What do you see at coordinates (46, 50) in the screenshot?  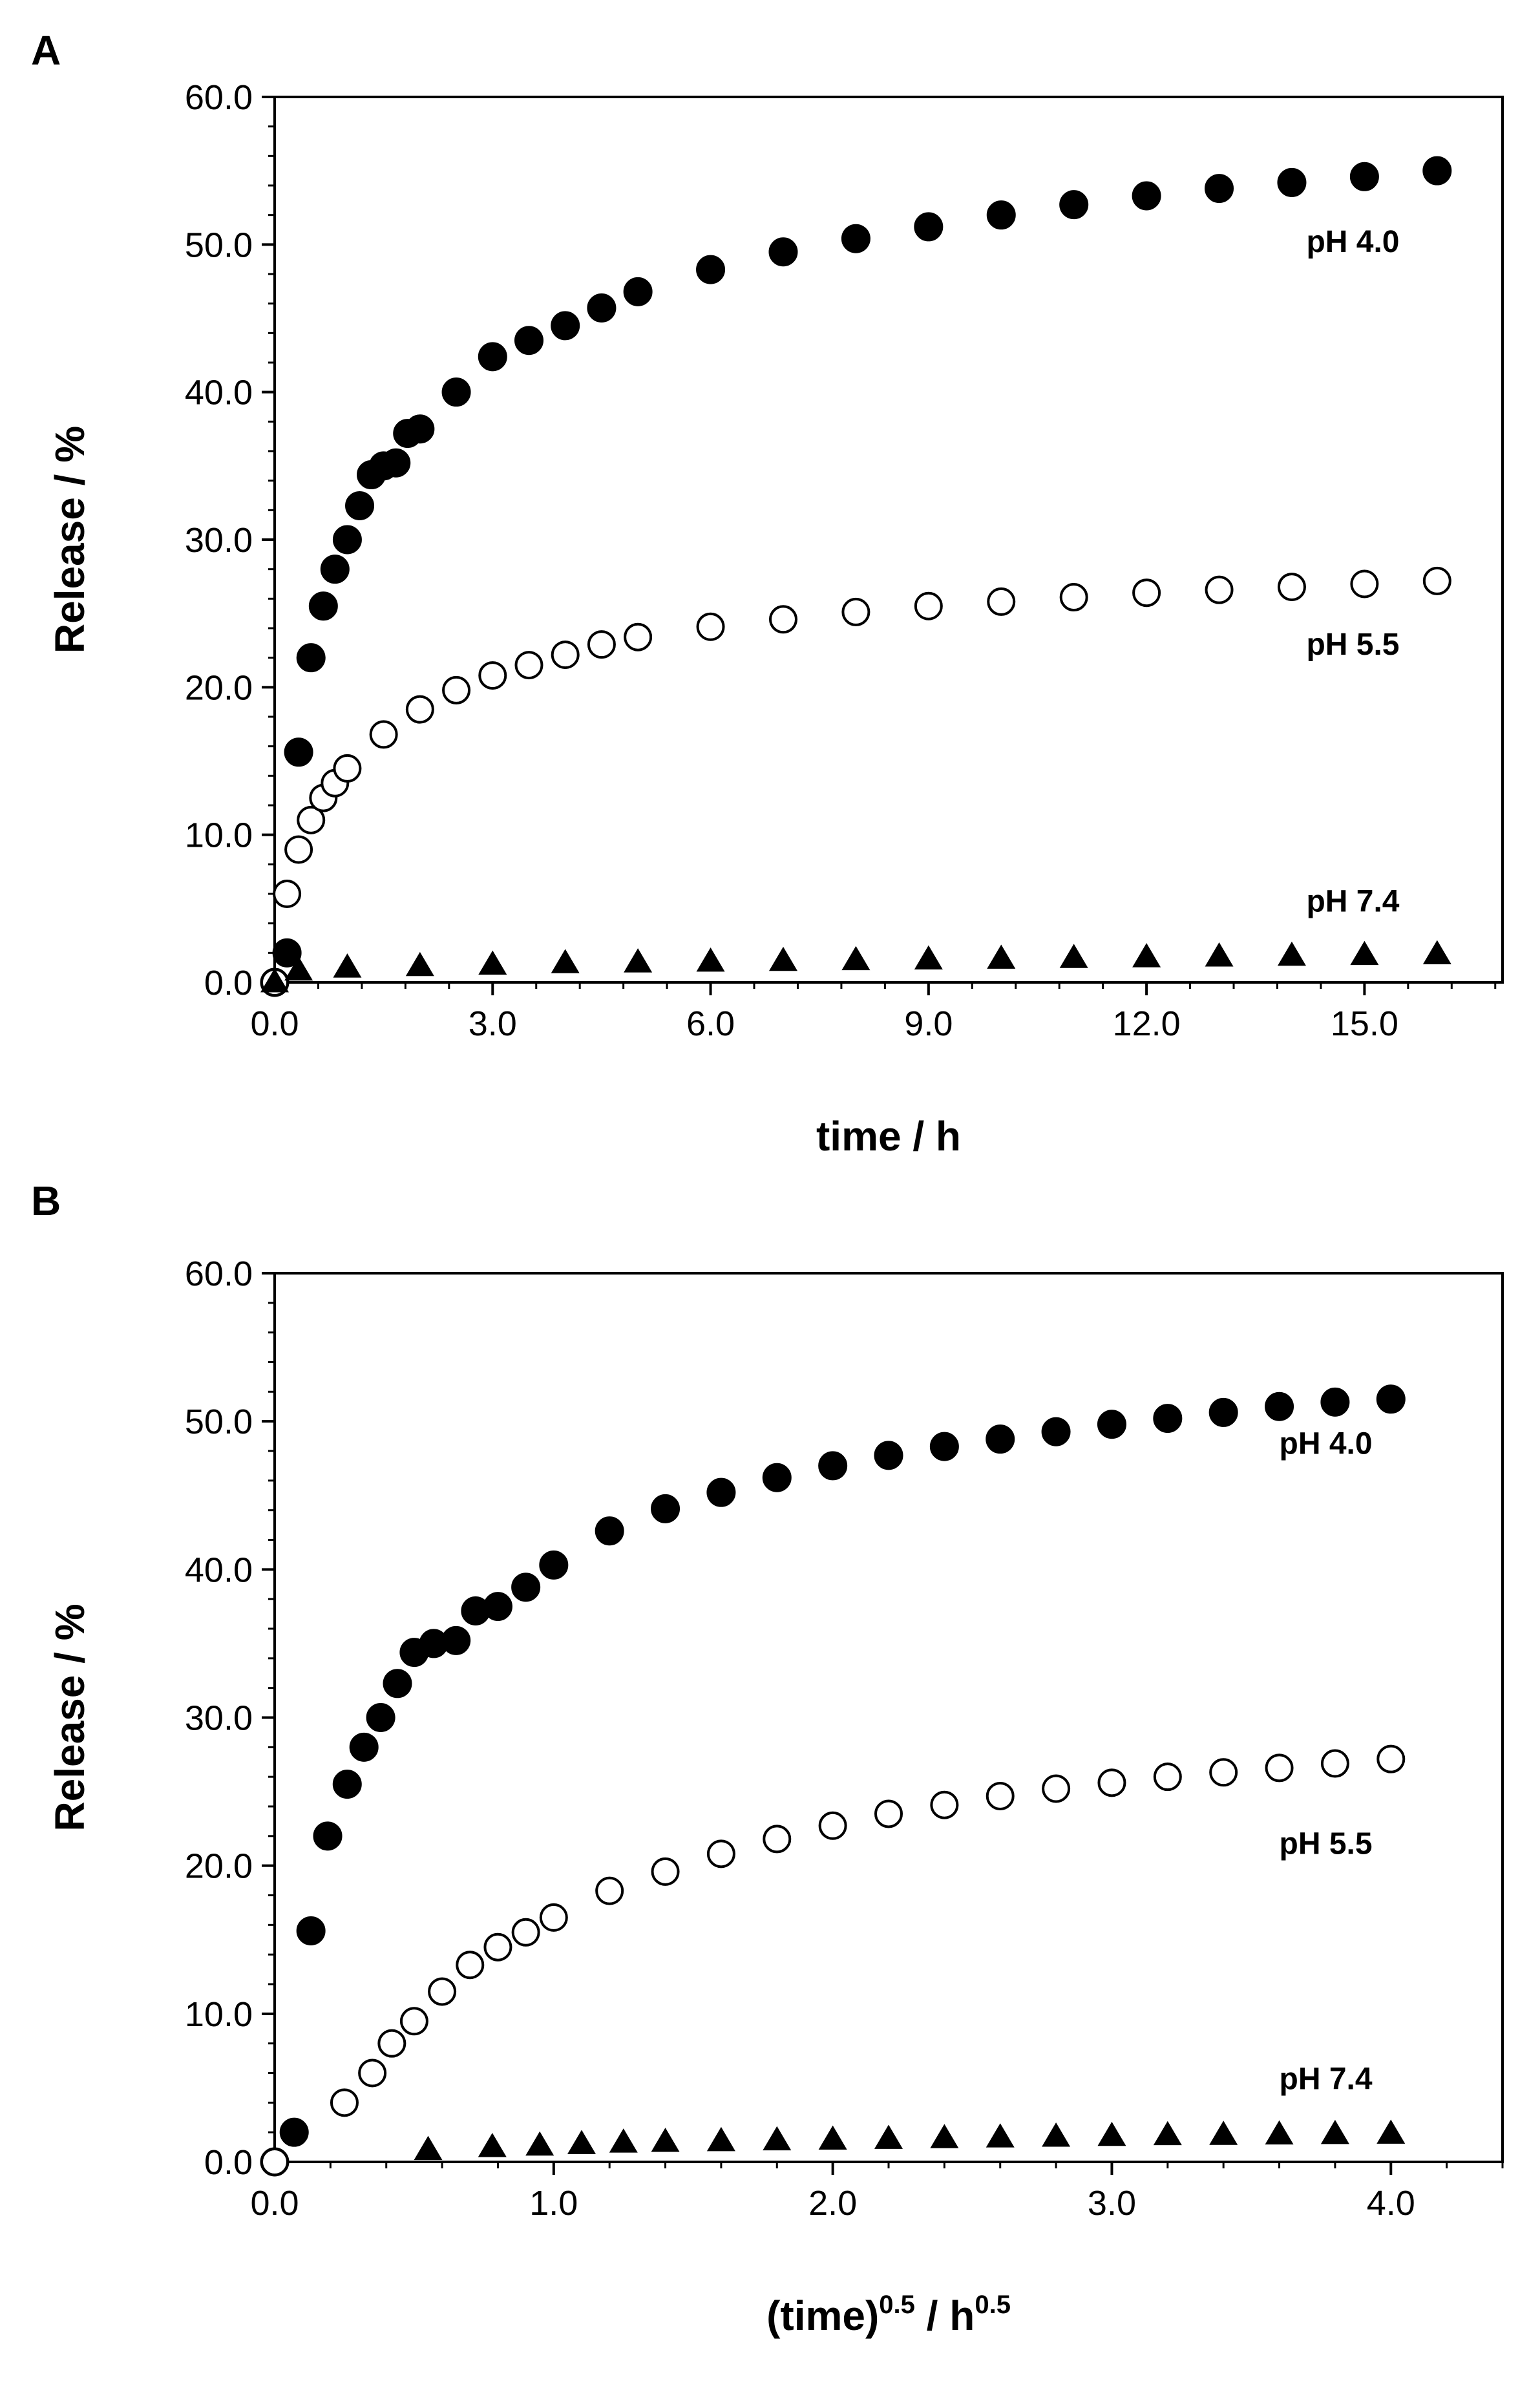 I see `panel-a-letter: A` at bounding box center [46, 50].